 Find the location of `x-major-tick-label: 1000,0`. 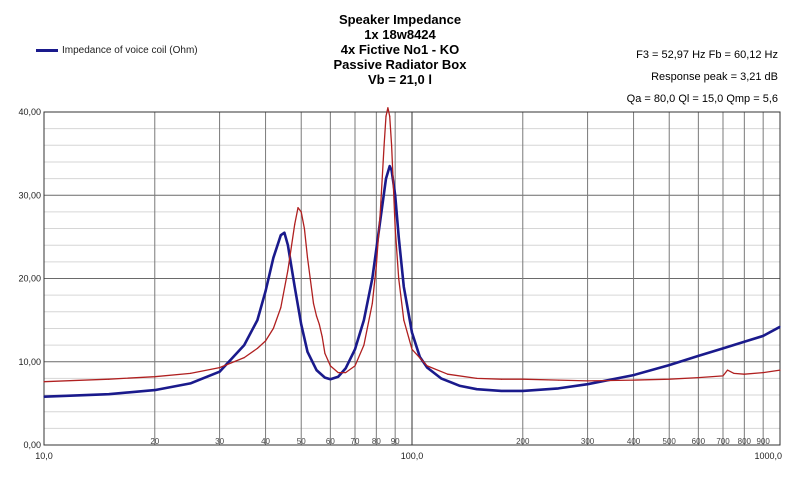

x-major-tick-label: 1000,0 is located at coordinates (768, 456).